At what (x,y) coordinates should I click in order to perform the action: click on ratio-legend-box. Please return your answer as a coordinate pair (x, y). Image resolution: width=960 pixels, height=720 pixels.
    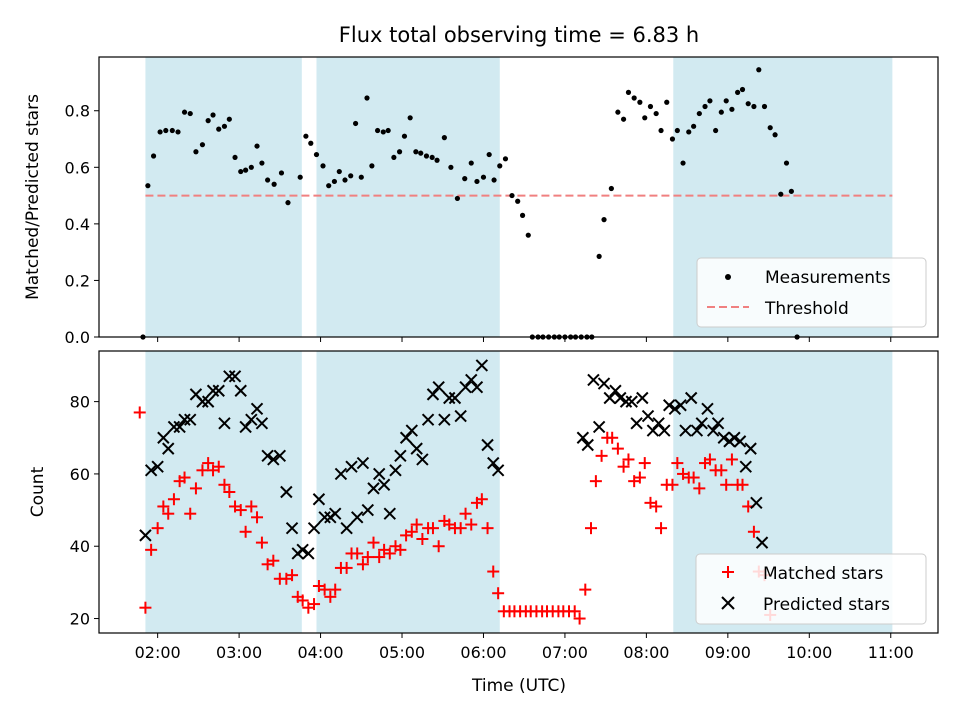
    Looking at the image, I should click on (811, 292).